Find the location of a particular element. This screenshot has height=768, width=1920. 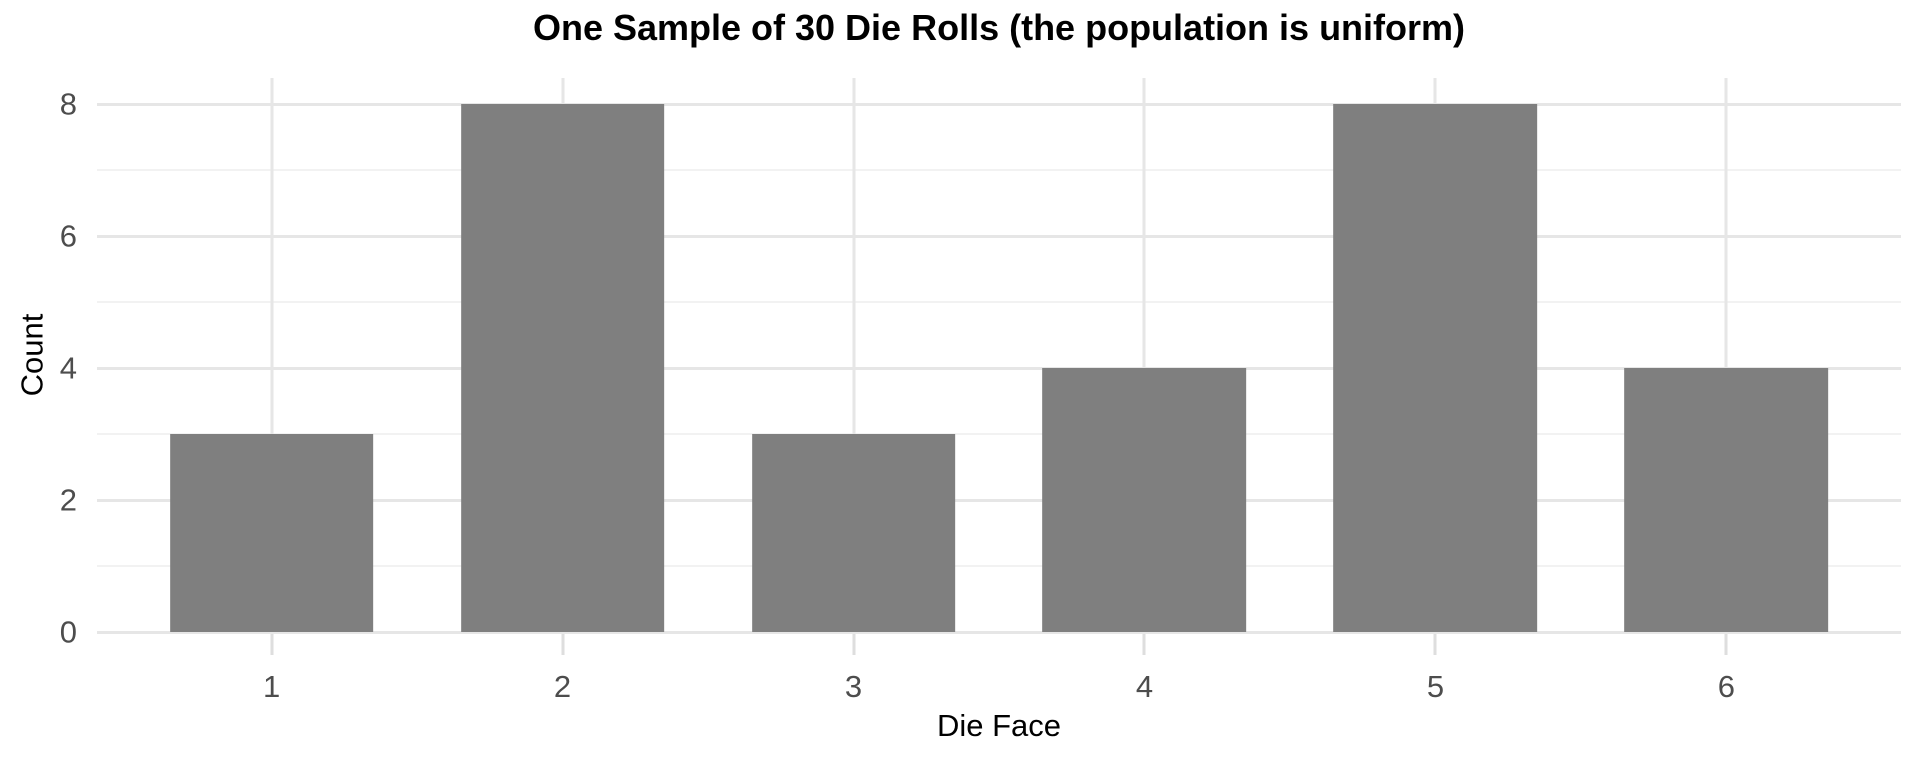

x-tick-label: 3 is located at coordinates (853, 686).